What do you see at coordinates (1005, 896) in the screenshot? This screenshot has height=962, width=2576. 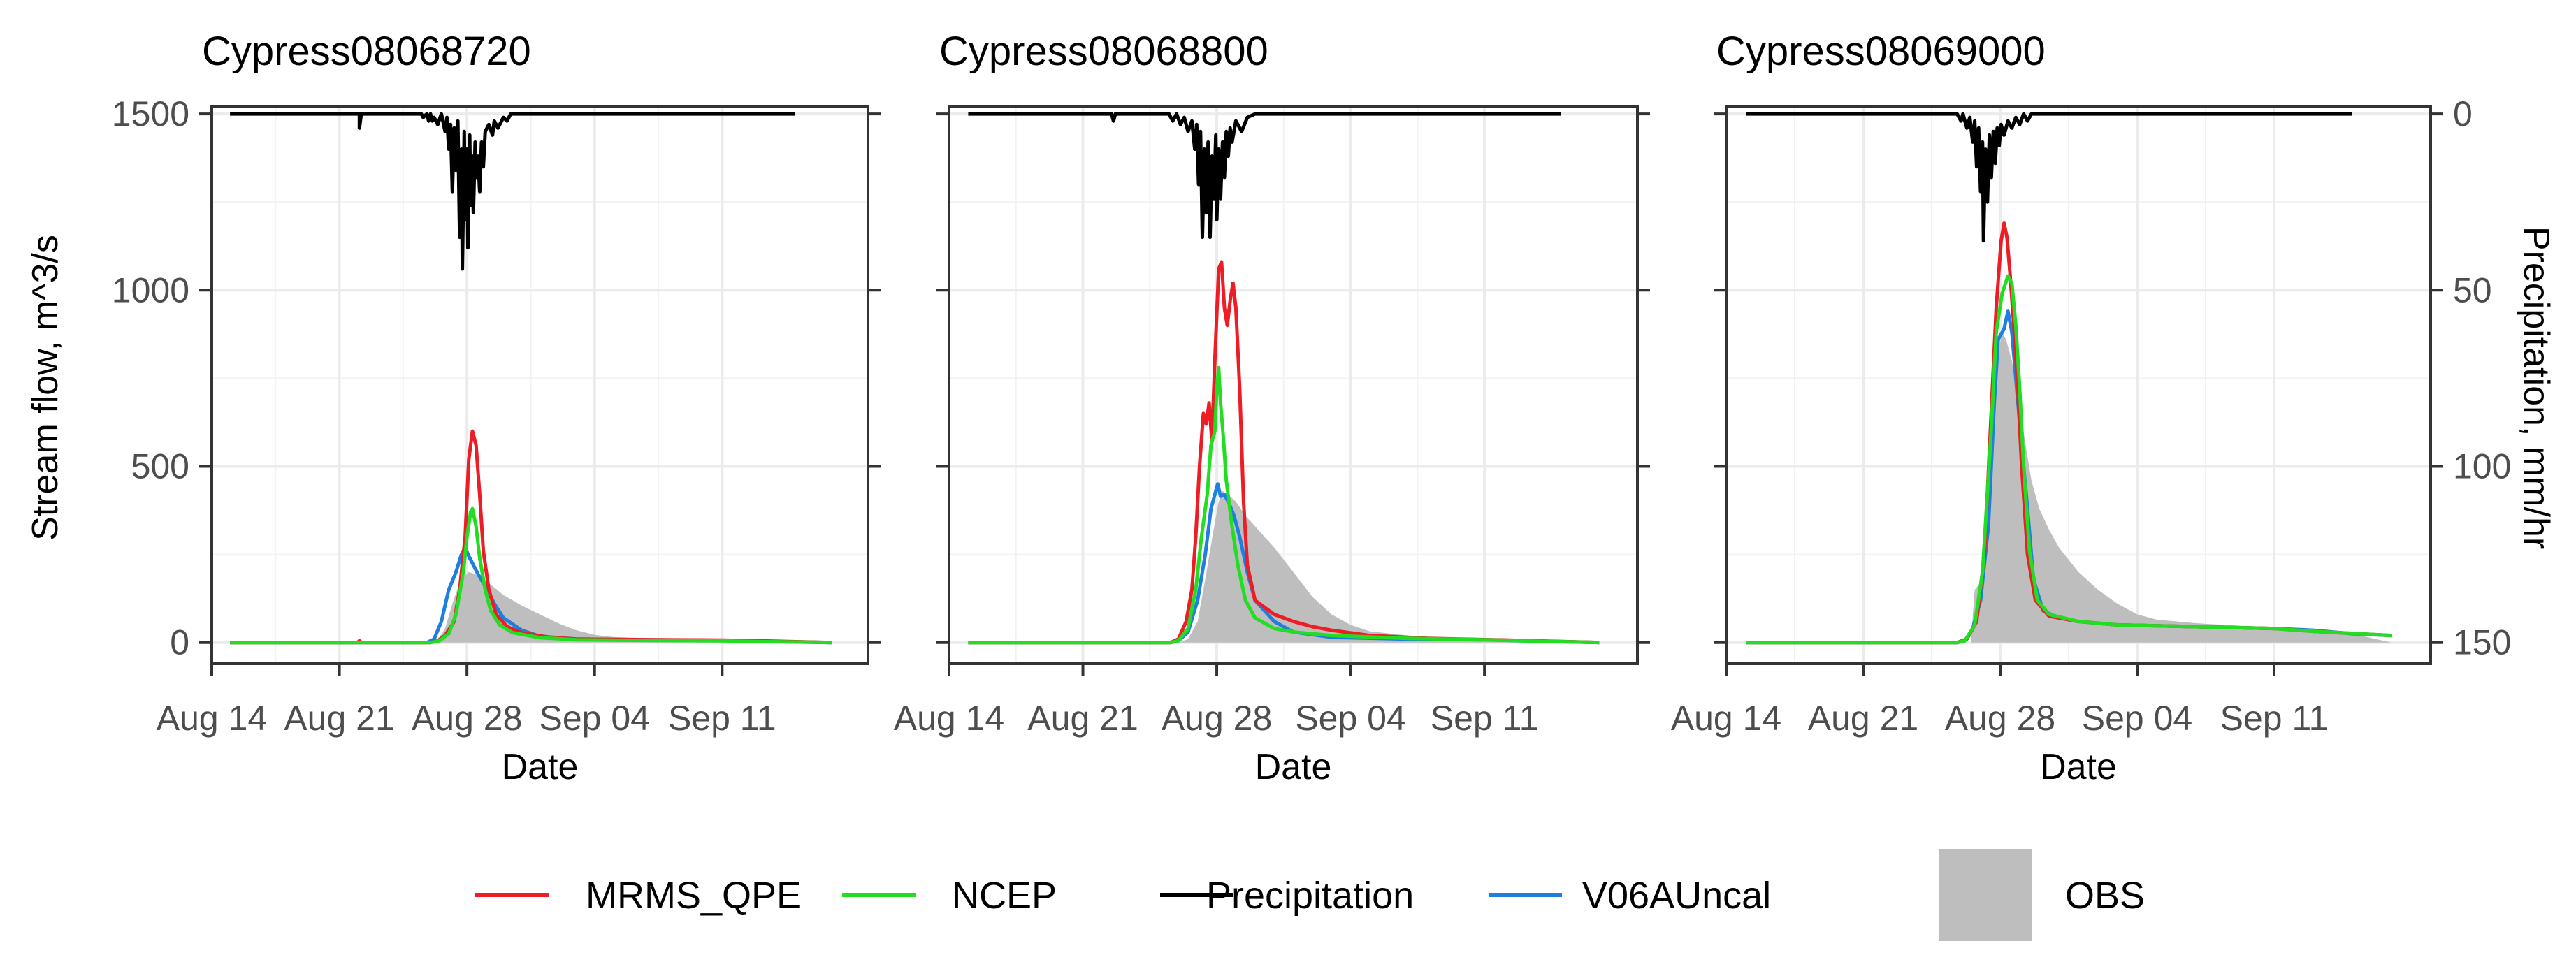 I see `legend-label: NCEP` at bounding box center [1005, 896].